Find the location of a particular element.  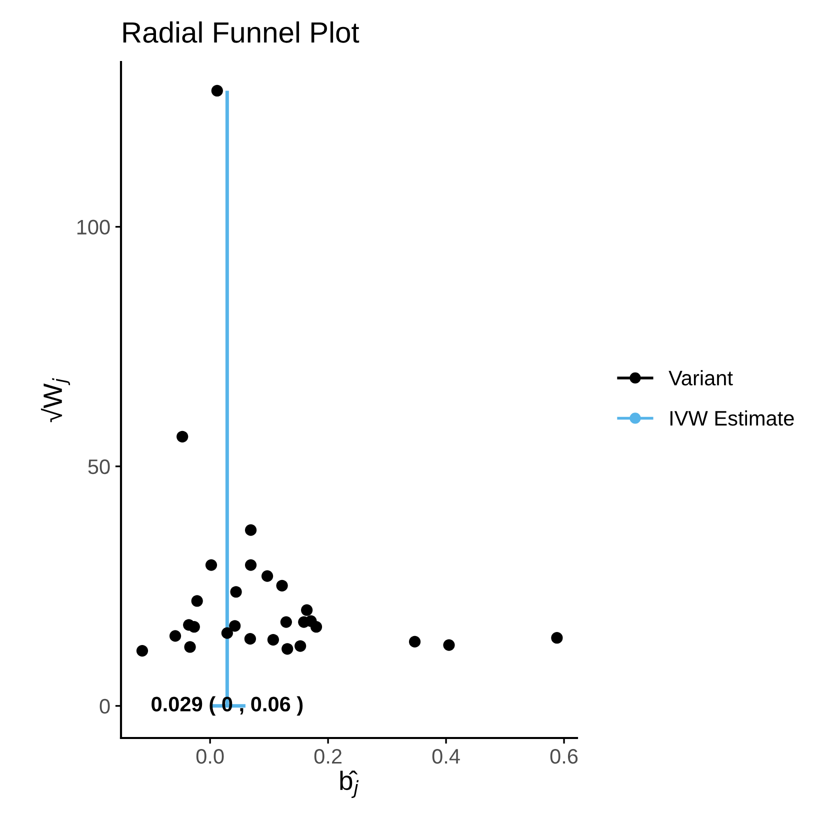

x-tick-label: 0.2 is located at coordinates (328, 756).